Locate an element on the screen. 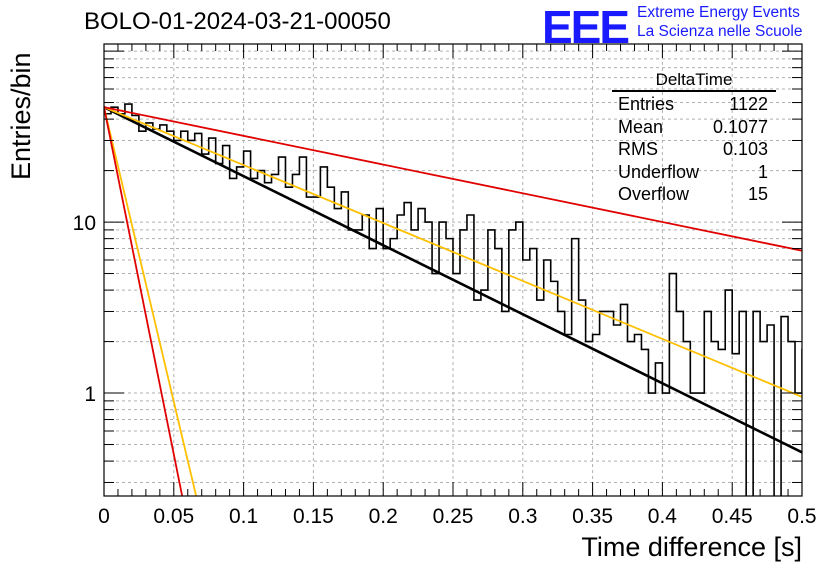 The image size is (836, 572). stats-title: DeltaTime is located at coordinates (694, 79).